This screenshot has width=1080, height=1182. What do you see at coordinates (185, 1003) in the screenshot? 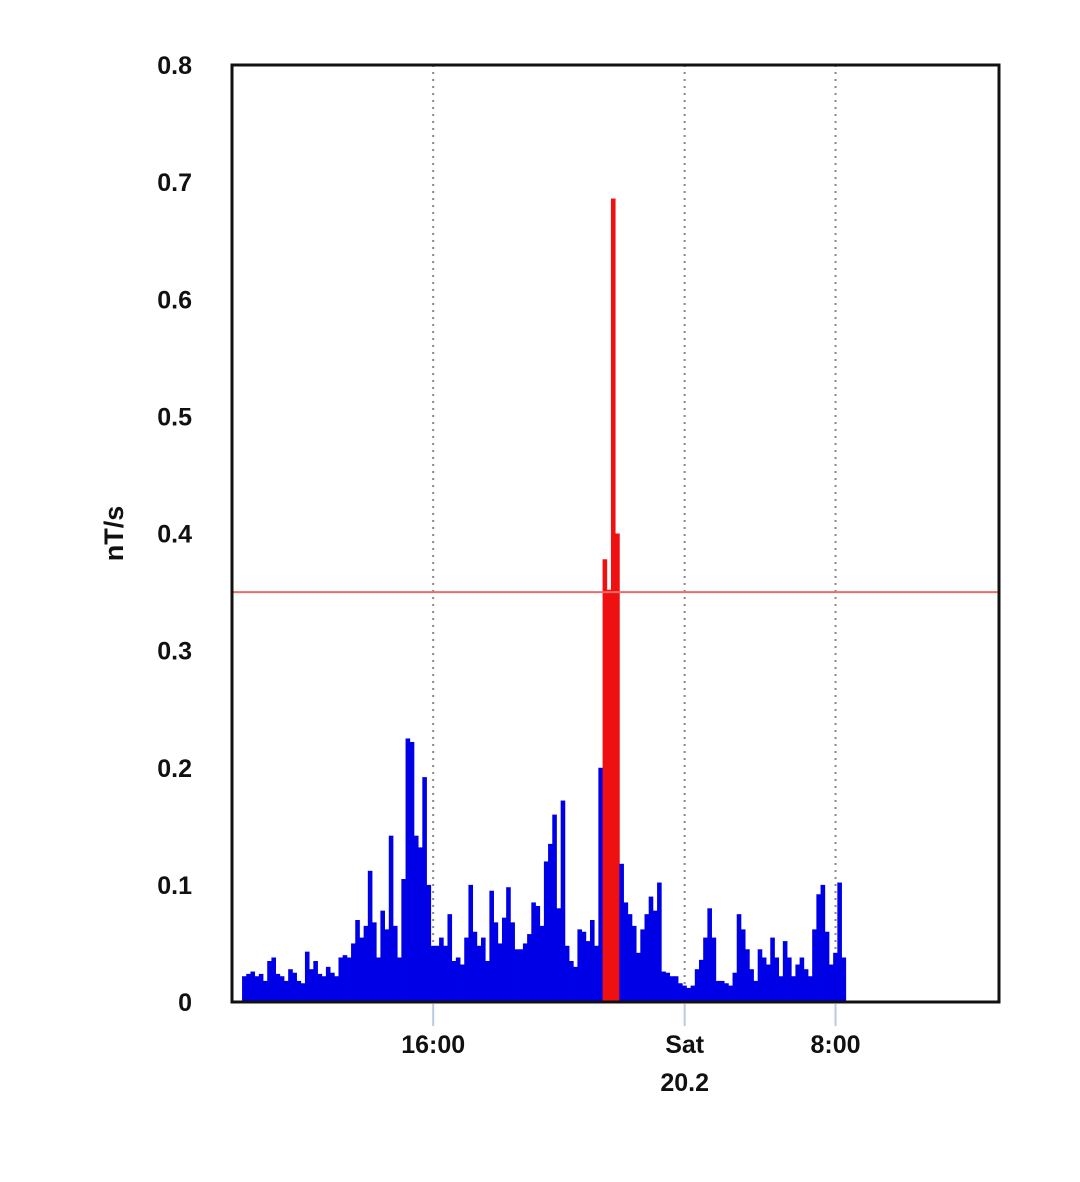
I see `y-tick-label: 0` at bounding box center [185, 1003].